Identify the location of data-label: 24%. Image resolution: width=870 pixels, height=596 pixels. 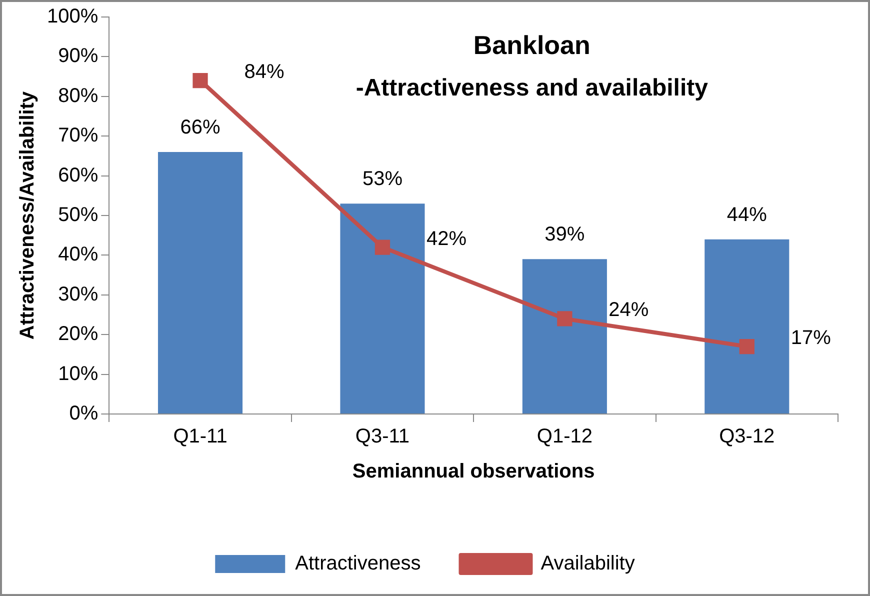
(628, 310).